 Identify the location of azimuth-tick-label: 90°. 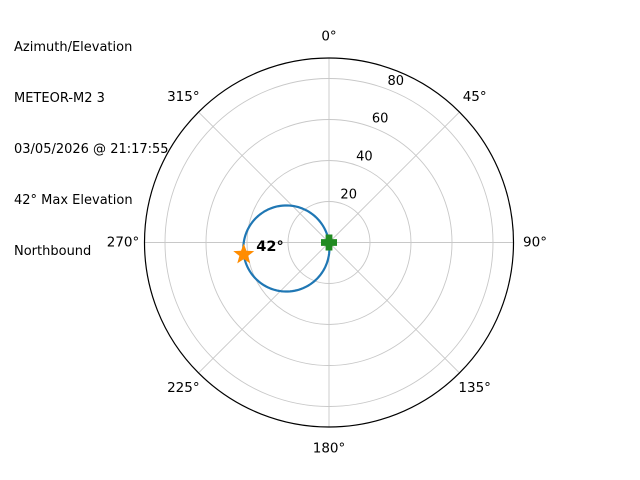
(535, 243).